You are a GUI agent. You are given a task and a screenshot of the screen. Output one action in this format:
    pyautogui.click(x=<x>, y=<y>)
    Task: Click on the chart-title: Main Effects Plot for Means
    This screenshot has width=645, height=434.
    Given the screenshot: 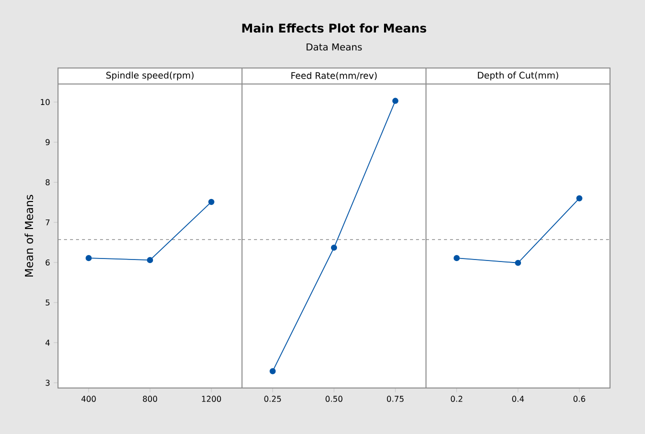 What is the action you would take?
    pyautogui.click(x=334, y=28)
    